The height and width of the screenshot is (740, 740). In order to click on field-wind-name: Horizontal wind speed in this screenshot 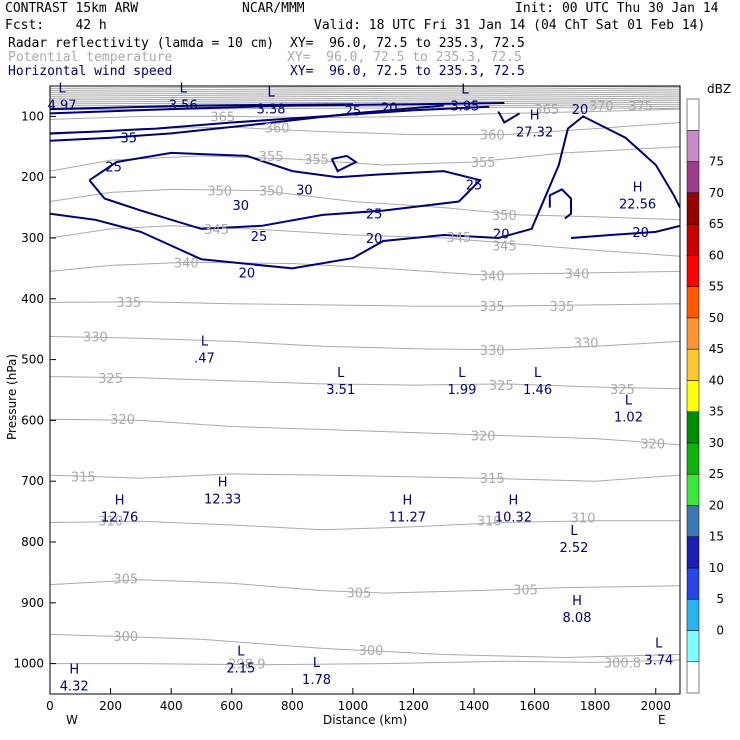, I will do `click(90, 71)`.